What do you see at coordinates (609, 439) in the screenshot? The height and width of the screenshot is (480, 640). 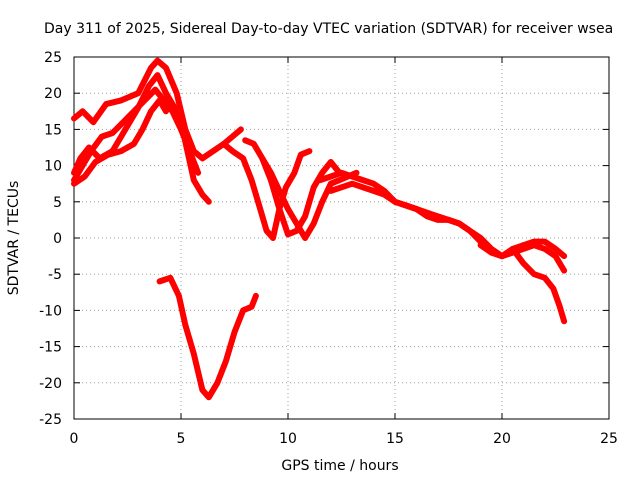 I see `x-tick-label: 25` at bounding box center [609, 439].